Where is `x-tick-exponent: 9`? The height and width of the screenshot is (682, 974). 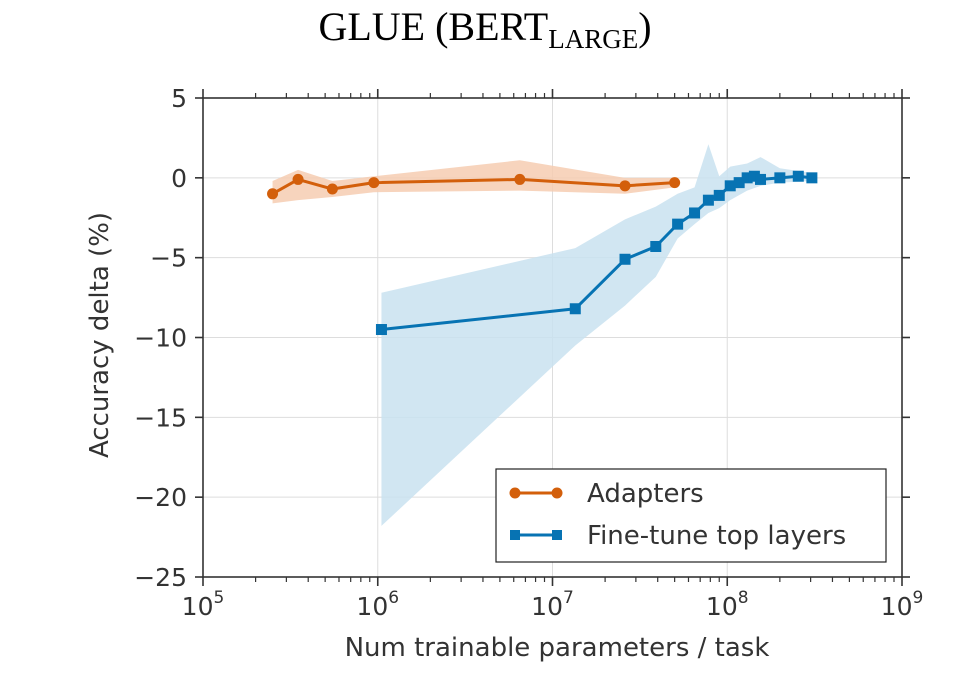 x-tick-exponent: 9 is located at coordinates (917, 598).